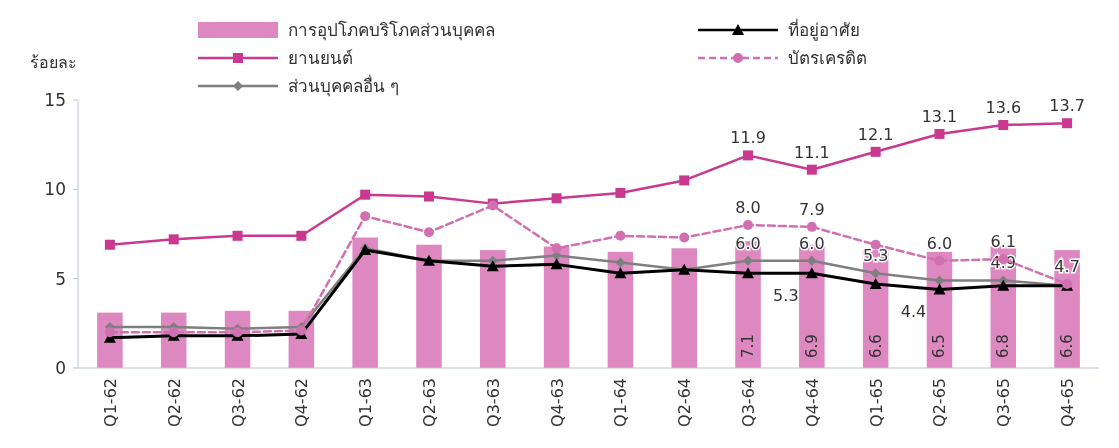  I want to click on x-tick-label: Q3-63, so click(493, 402).